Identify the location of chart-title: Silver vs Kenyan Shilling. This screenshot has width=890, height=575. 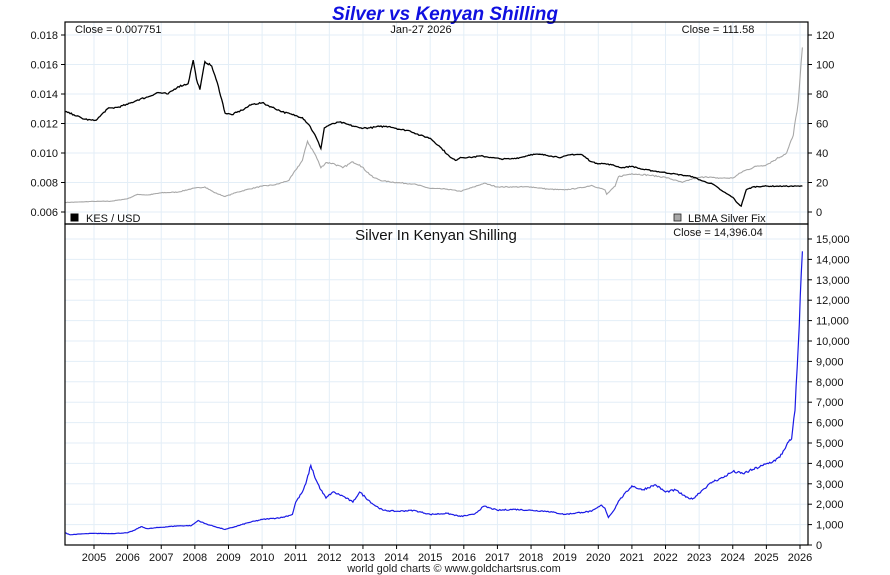
(445, 14).